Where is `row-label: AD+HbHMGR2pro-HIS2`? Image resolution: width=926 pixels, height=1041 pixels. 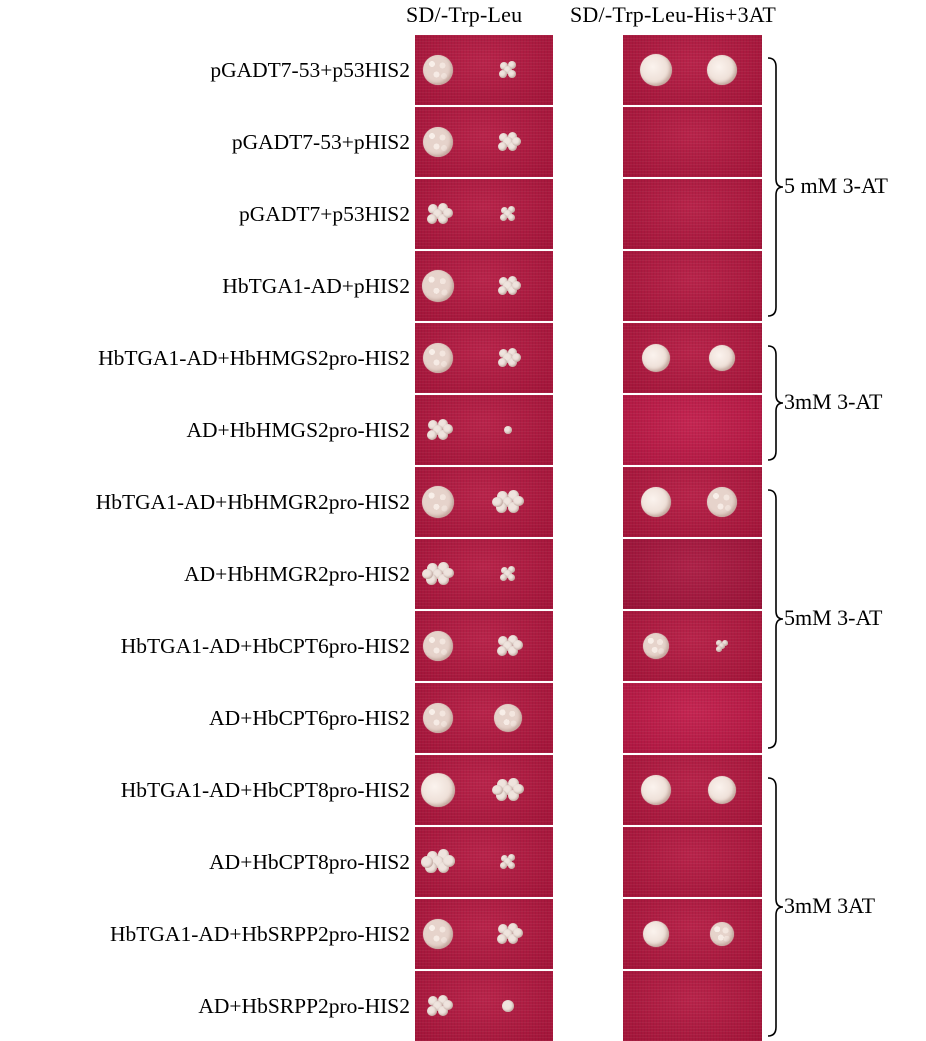 row-label: AD+HbHMGR2pro-HIS2 is located at coordinates (297, 574).